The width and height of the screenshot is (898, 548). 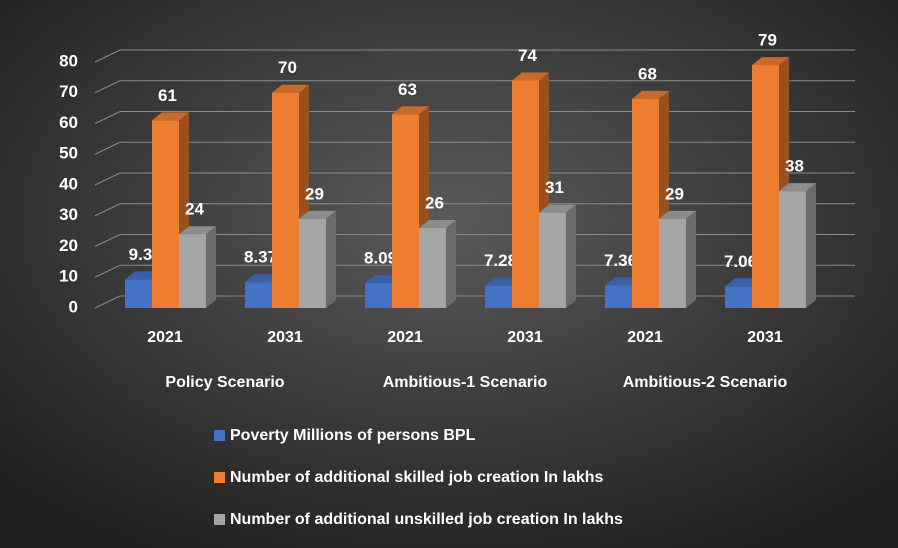 What do you see at coordinates (68, 214) in the screenshot?
I see `y-tick-label: 30` at bounding box center [68, 214].